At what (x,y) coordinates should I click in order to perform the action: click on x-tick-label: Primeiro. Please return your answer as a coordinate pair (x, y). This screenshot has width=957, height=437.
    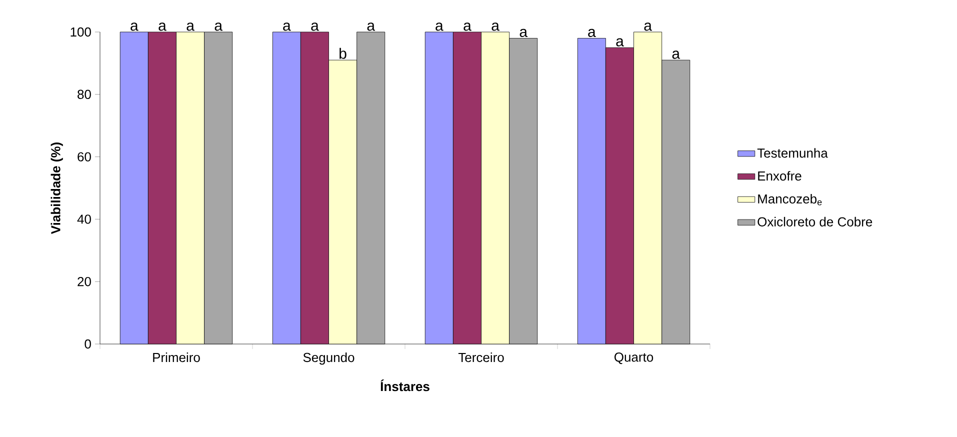
    Looking at the image, I should click on (176, 357).